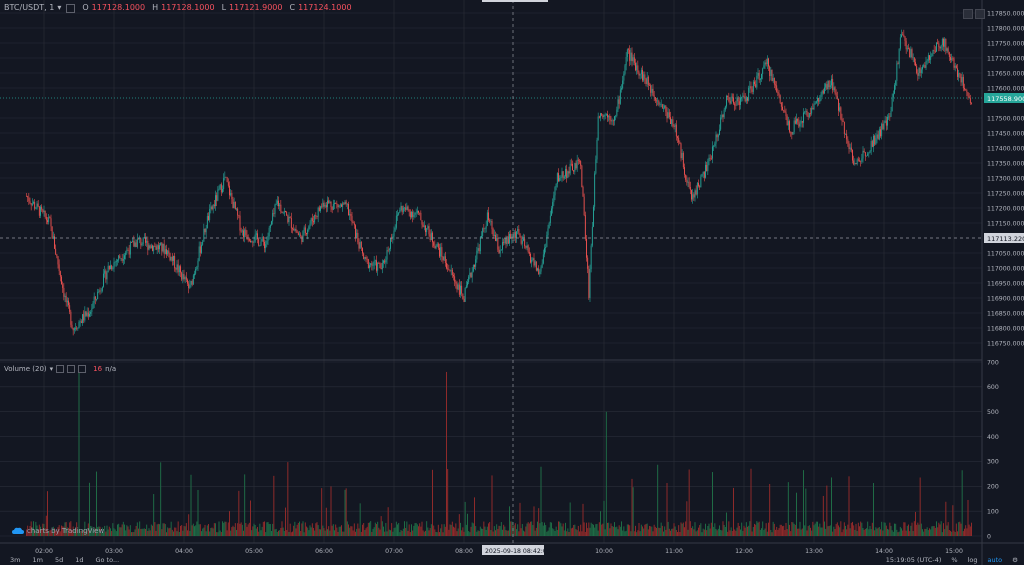 The image size is (1024, 565). I want to click on auto-toggle: auto, so click(995, 560).